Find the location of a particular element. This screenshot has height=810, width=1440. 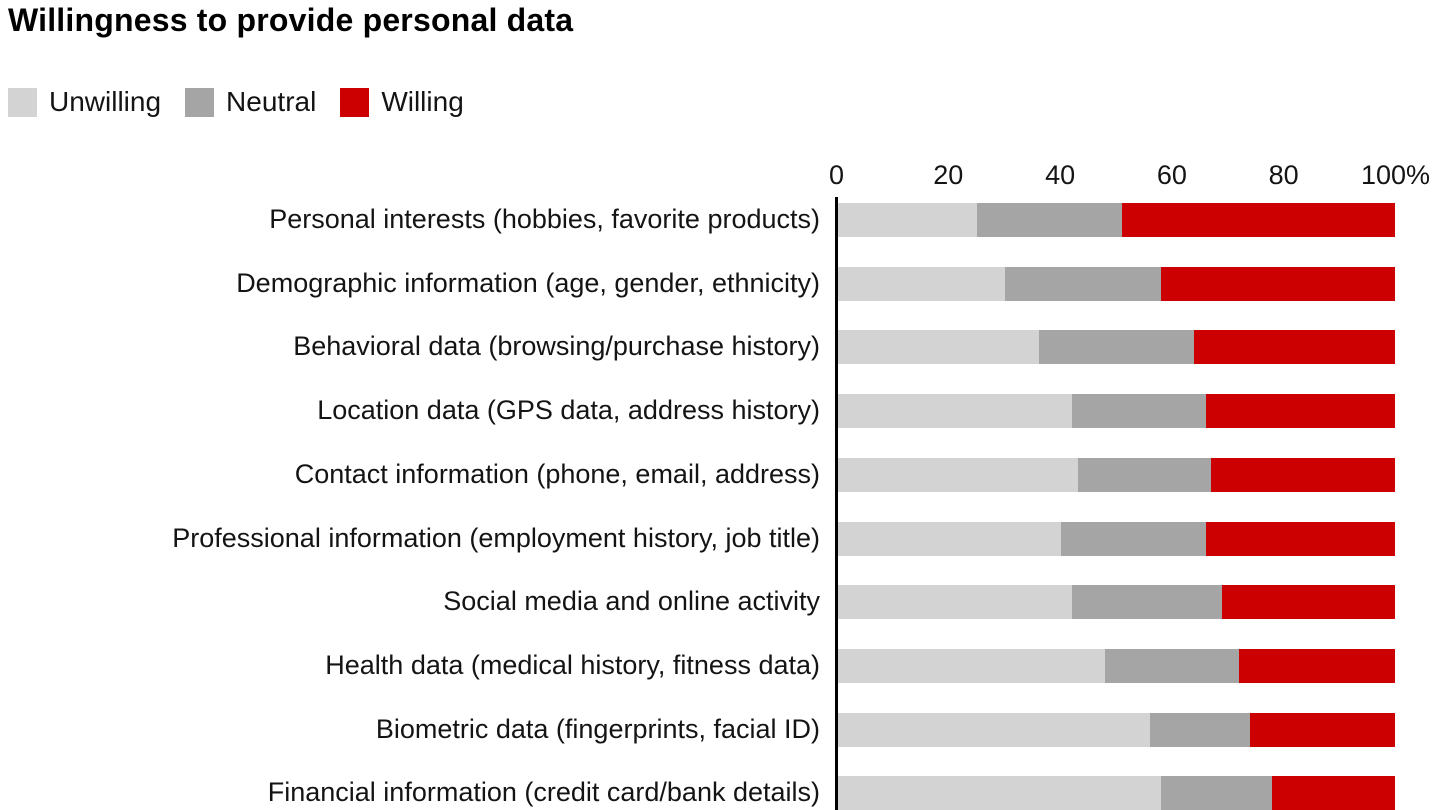

legend-swatch-willing is located at coordinates (355, 102).